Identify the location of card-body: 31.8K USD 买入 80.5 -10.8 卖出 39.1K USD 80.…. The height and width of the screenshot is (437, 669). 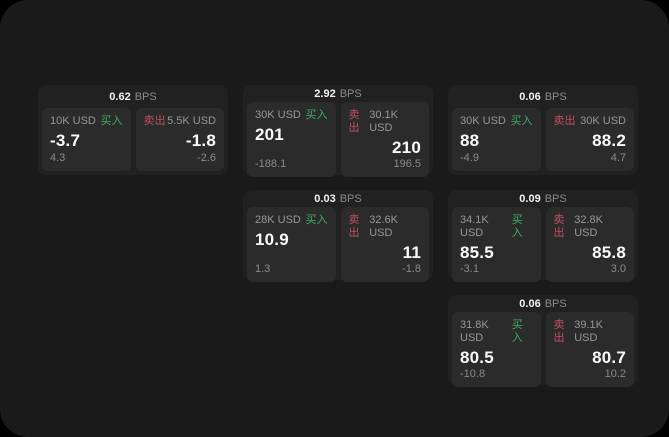
(543, 350).